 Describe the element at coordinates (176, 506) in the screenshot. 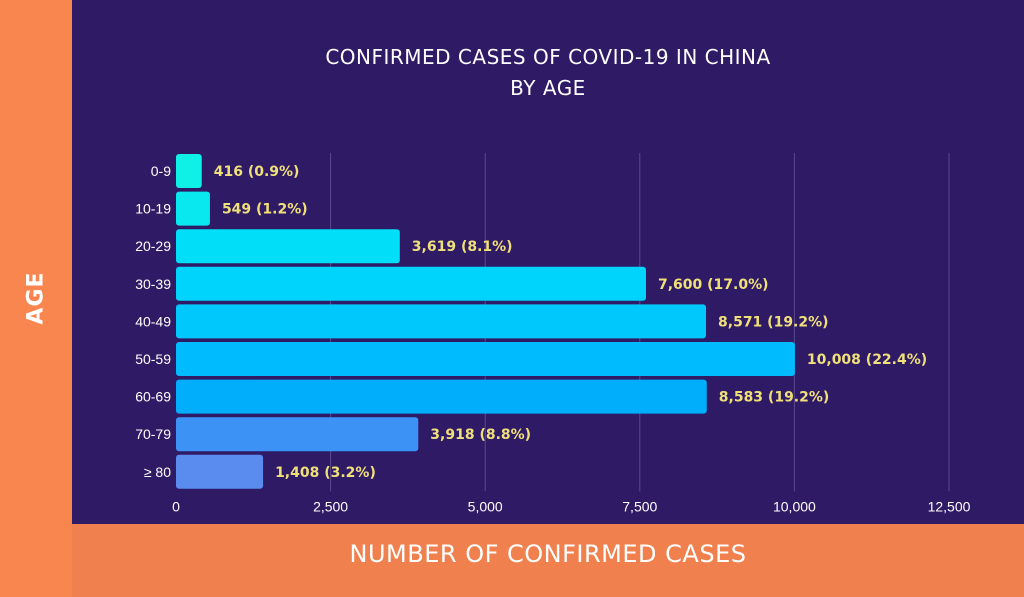

I see `x-tick-label: 0` at that location.